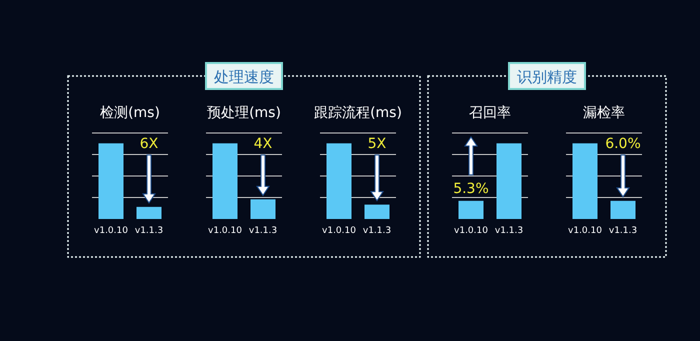 The width and height of the screenshot is (700, 341). Describe the element at coordinates (149, 144) in the screenshot. I see `annotation: 6X` at that location.